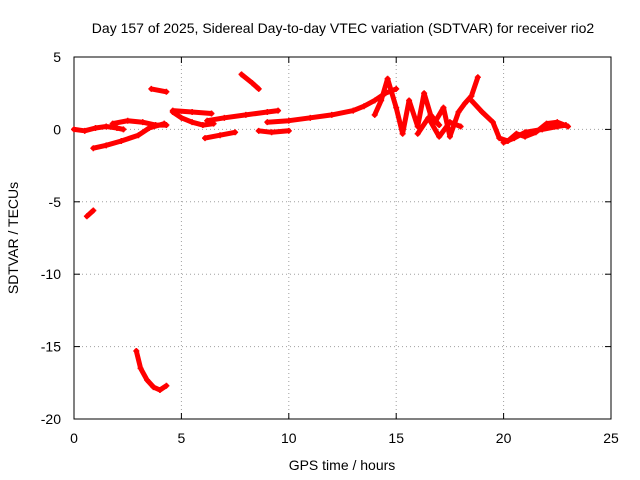 The width and height of the screenshot is (640, 480). Describe the element at coordinates (159, 90) in the screenshot. I see `series-seg6` at that location.